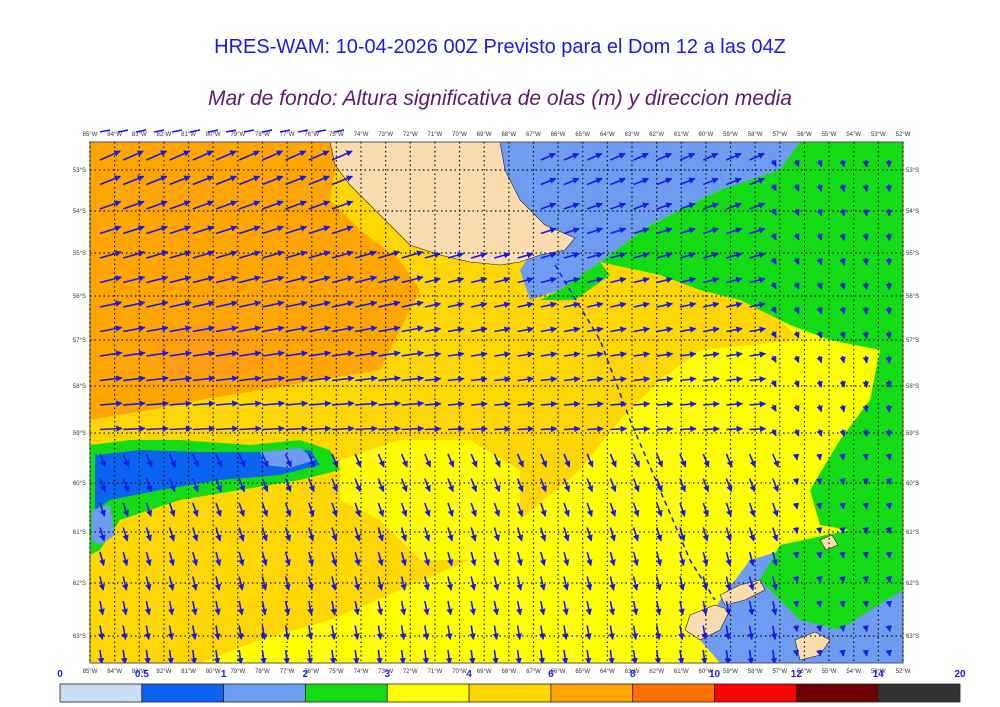 The width and height of the screenshot is (1000, 707). What do you see at coordinates (912, 637) in the screenshot?
I see `latitude-label: 63°S` at bounding box center [912, 637].